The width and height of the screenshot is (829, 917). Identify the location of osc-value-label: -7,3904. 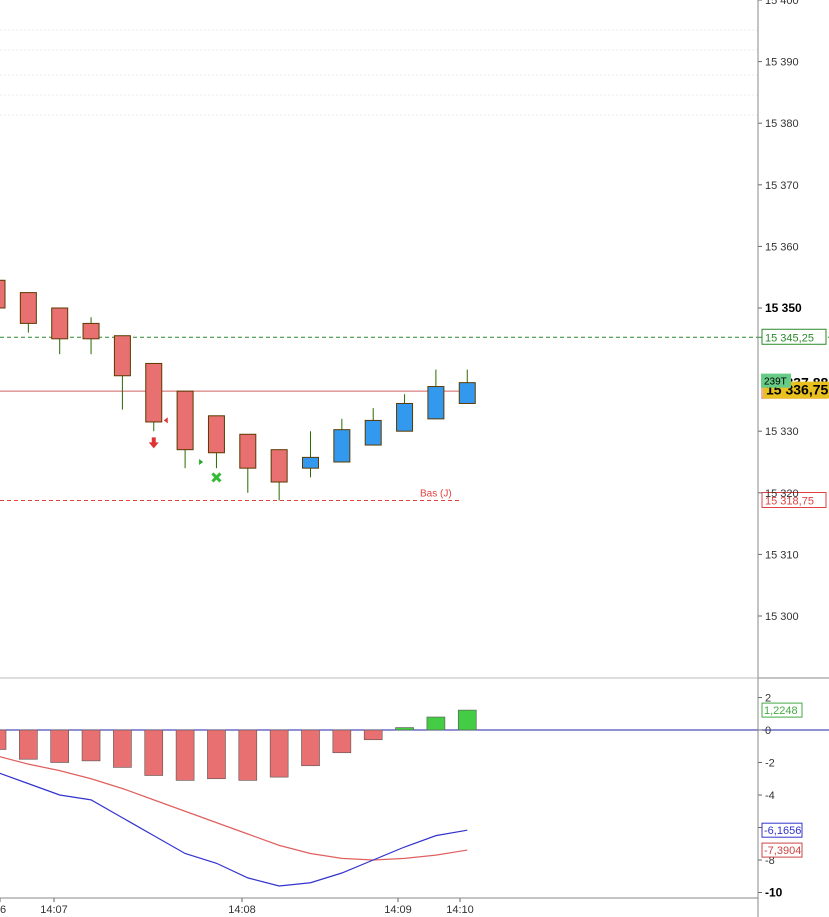
(782, 851).